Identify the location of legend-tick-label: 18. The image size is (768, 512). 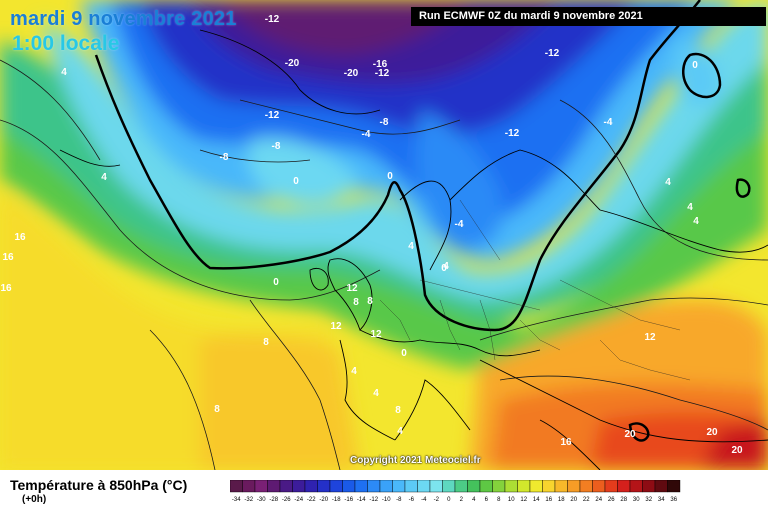
(561, 500).